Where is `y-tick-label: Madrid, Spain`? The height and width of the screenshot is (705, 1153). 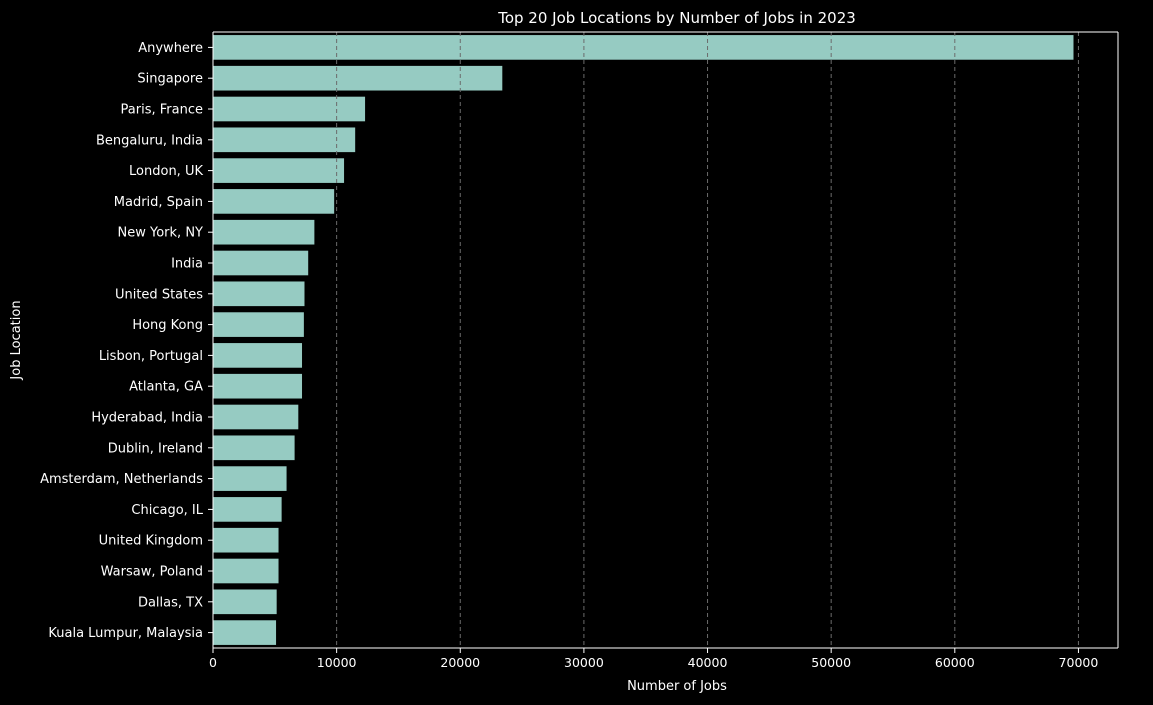 y-tick-label: Madrid, Spain is located at coordinates (158, 202).